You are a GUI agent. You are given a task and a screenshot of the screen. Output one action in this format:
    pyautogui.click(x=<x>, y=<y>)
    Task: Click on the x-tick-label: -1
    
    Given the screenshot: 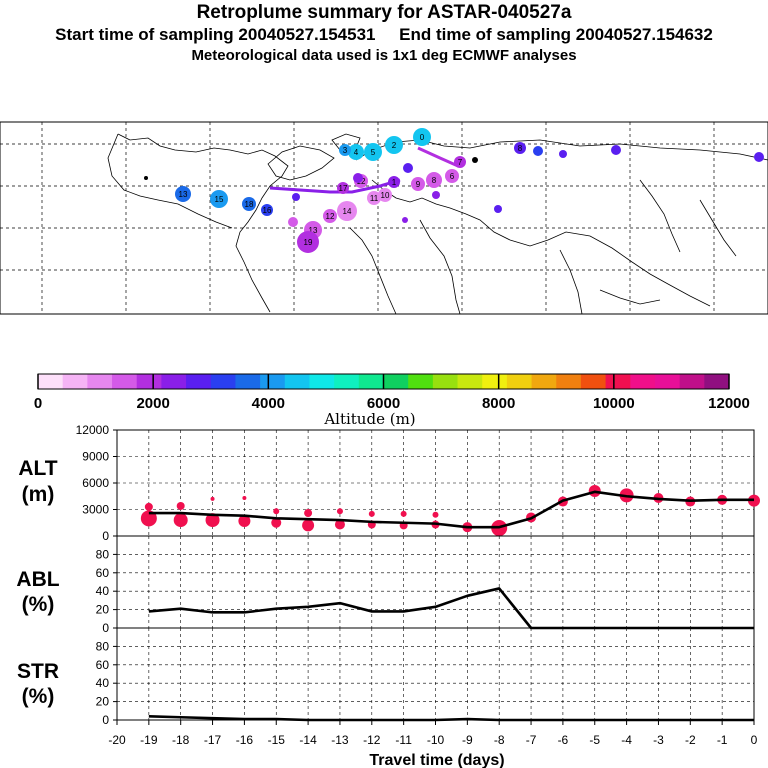 What is the action you would take?
    pyautogui.click(x=722, y=740)
    